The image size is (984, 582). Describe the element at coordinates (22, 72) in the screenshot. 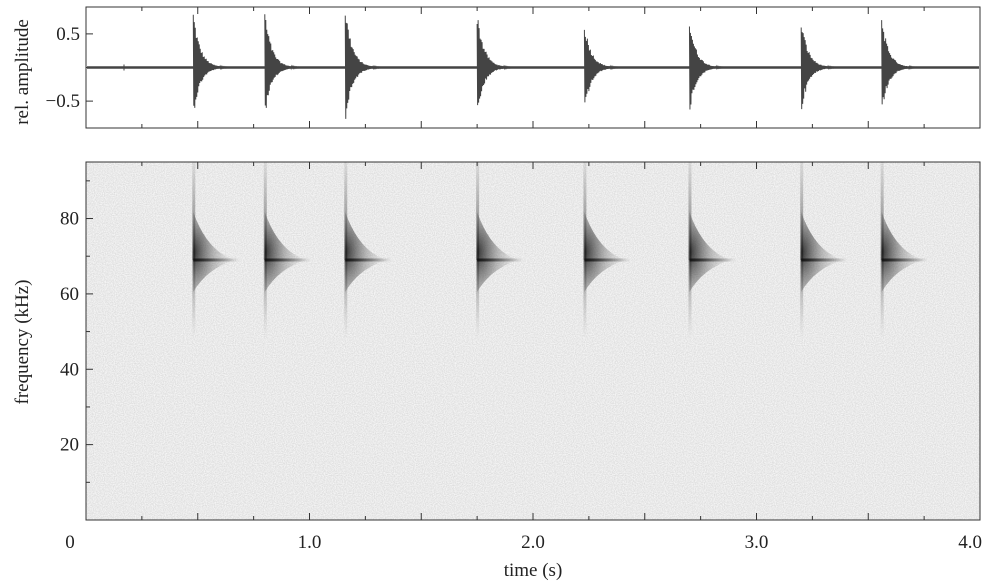

I see `waveform-y-axis-label: rel. amplitude` at that location.